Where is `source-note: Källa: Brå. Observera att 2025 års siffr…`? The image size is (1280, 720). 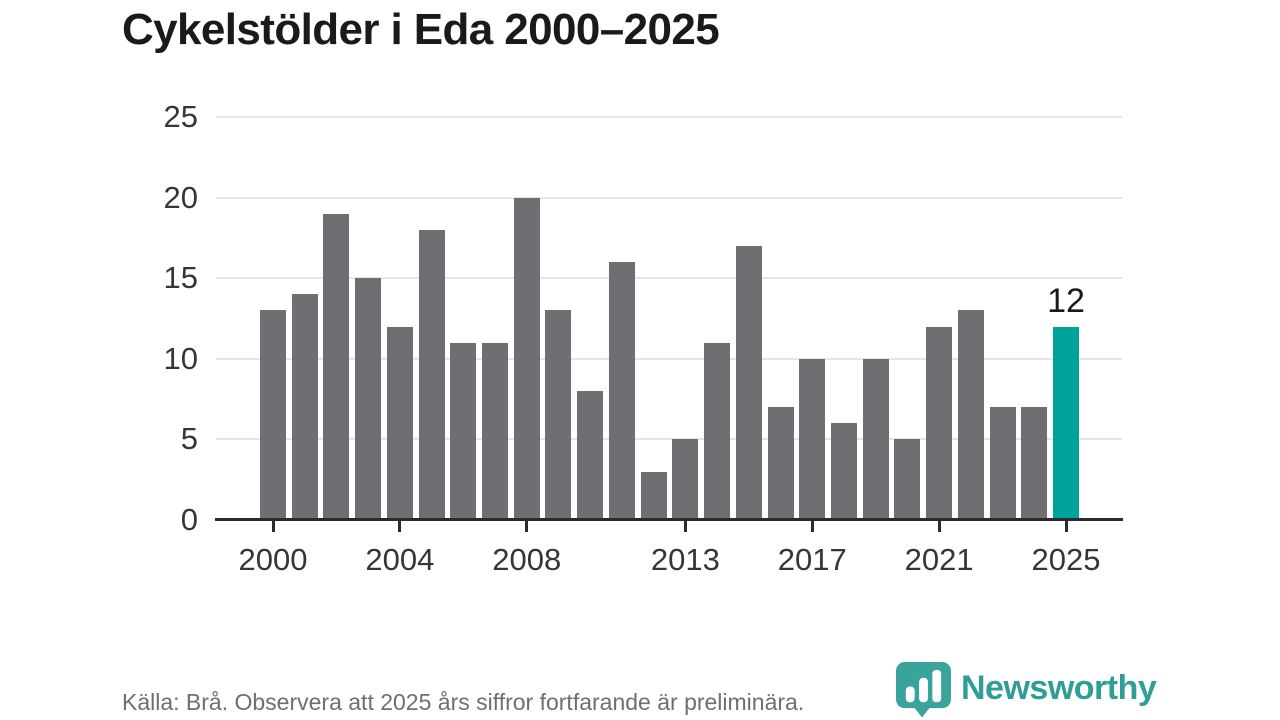 source-note: Källa: Brå. Observera att 2025 års siffr… is located at coordinates (463, 702).